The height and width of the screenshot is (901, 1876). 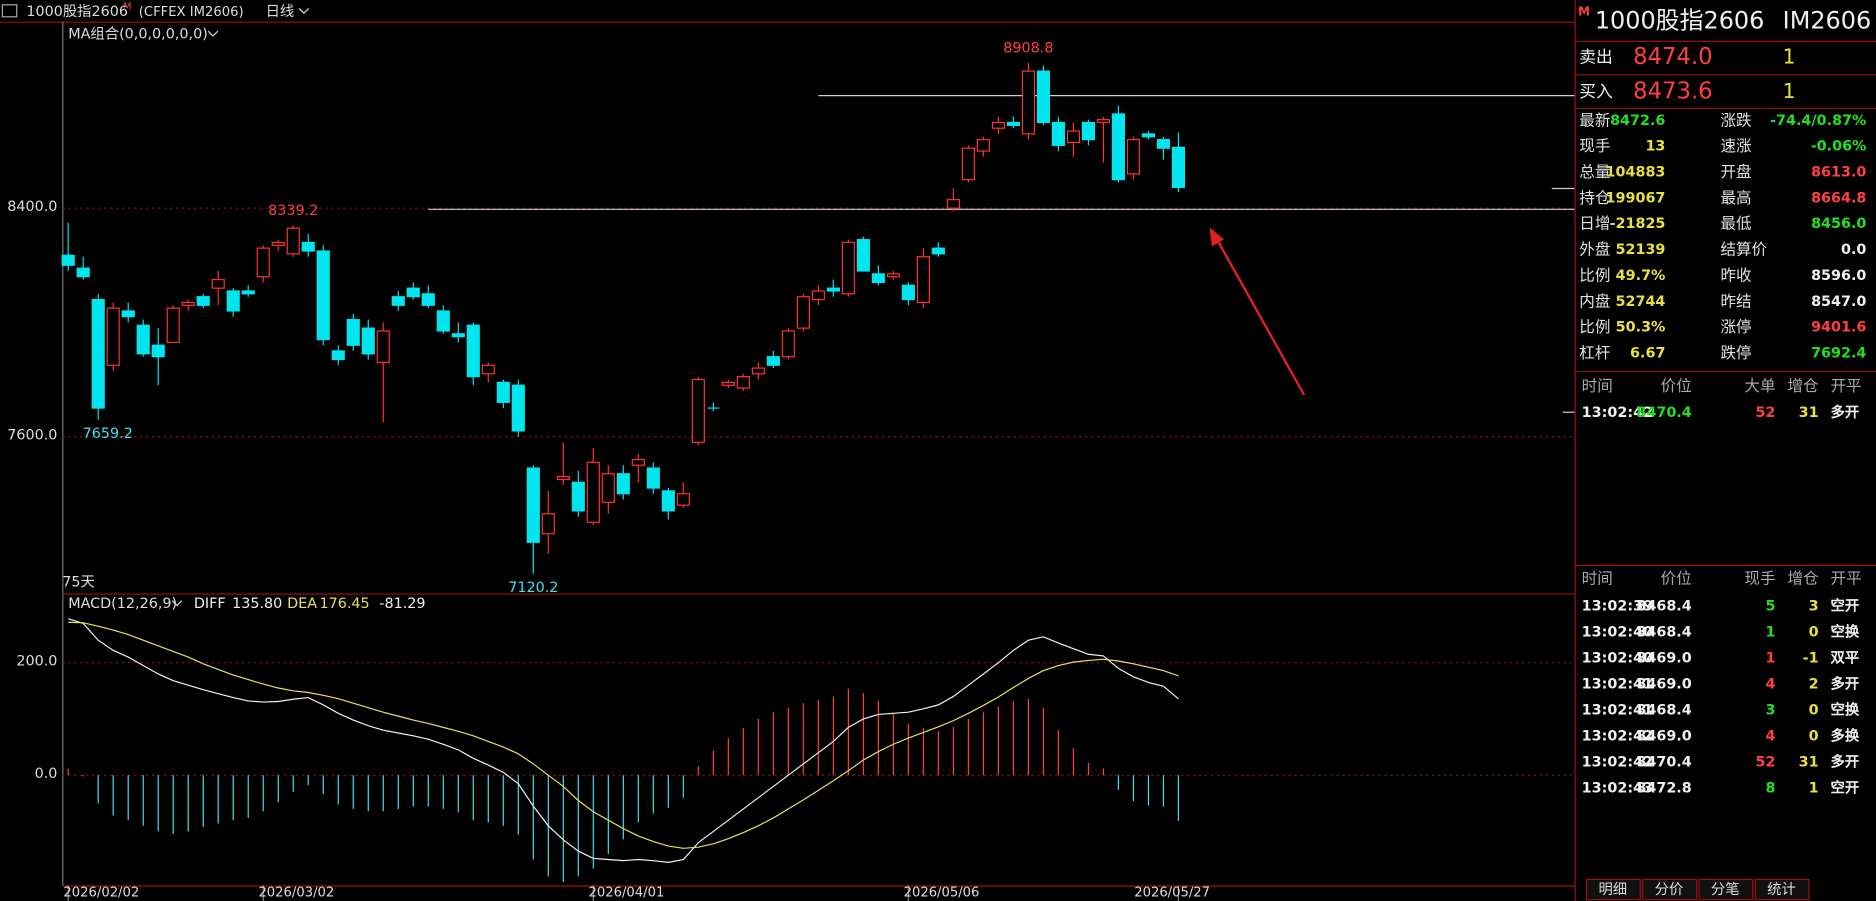 What do you see at coordinates (1617, 633) in the screenshot?
I see `table-cell: 13:02:40` at bounding box center [1617, 633].